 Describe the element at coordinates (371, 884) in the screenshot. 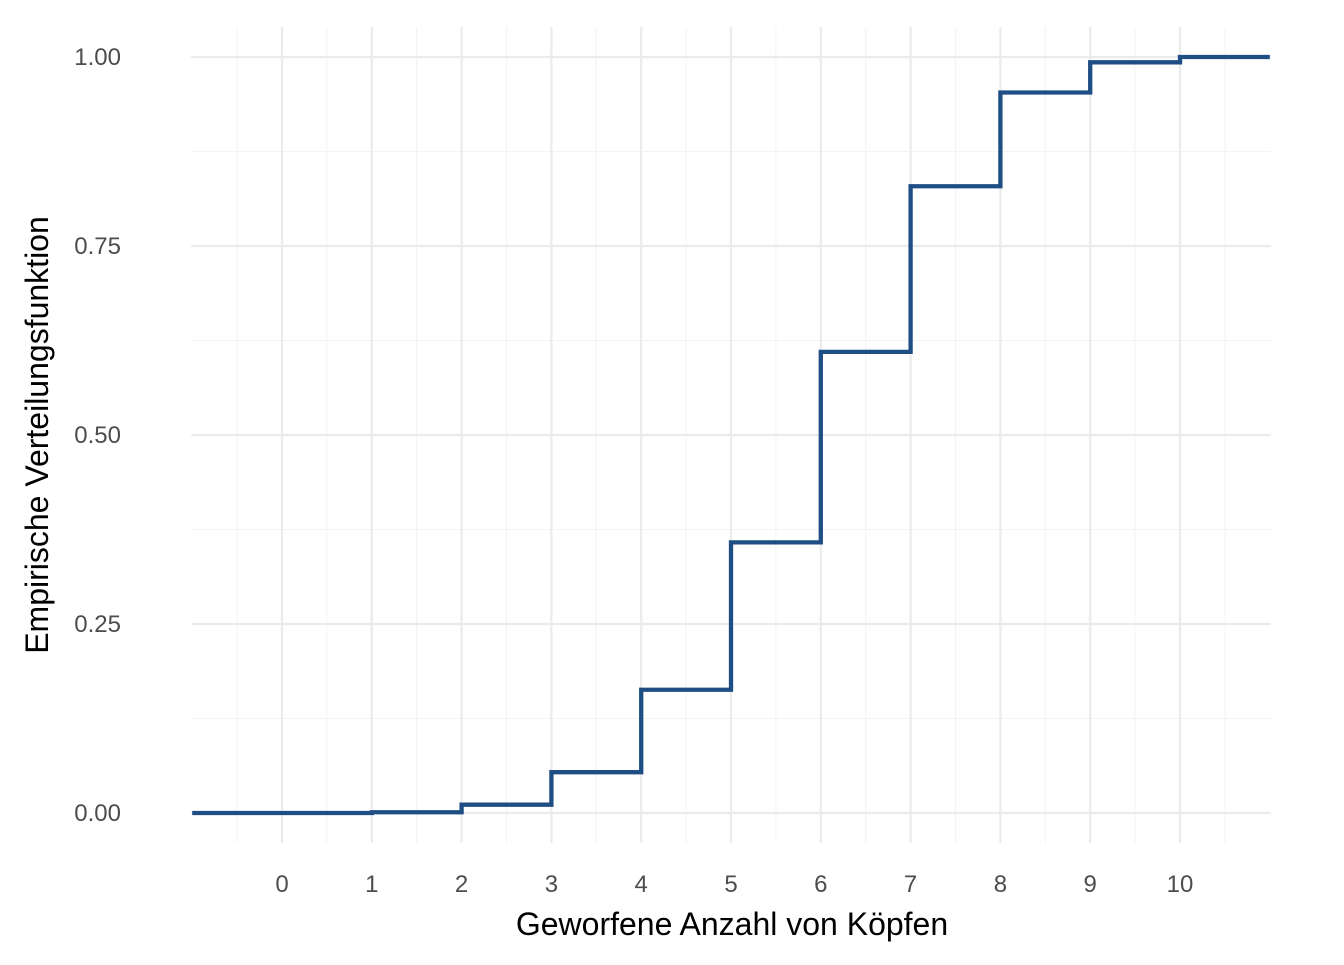

I see `x-tick-label: 1` at that location.